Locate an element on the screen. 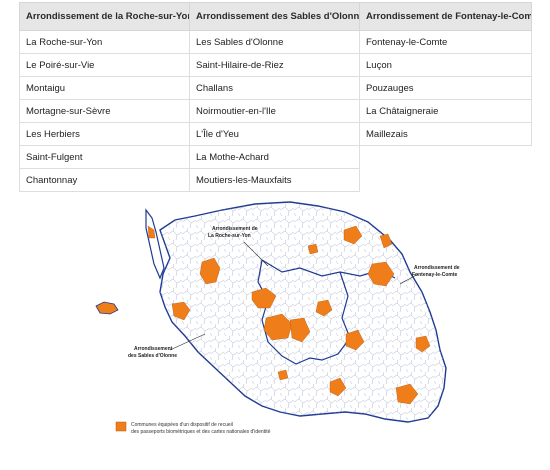  table-cell: Montaigu is located at coordinates (104, 88).